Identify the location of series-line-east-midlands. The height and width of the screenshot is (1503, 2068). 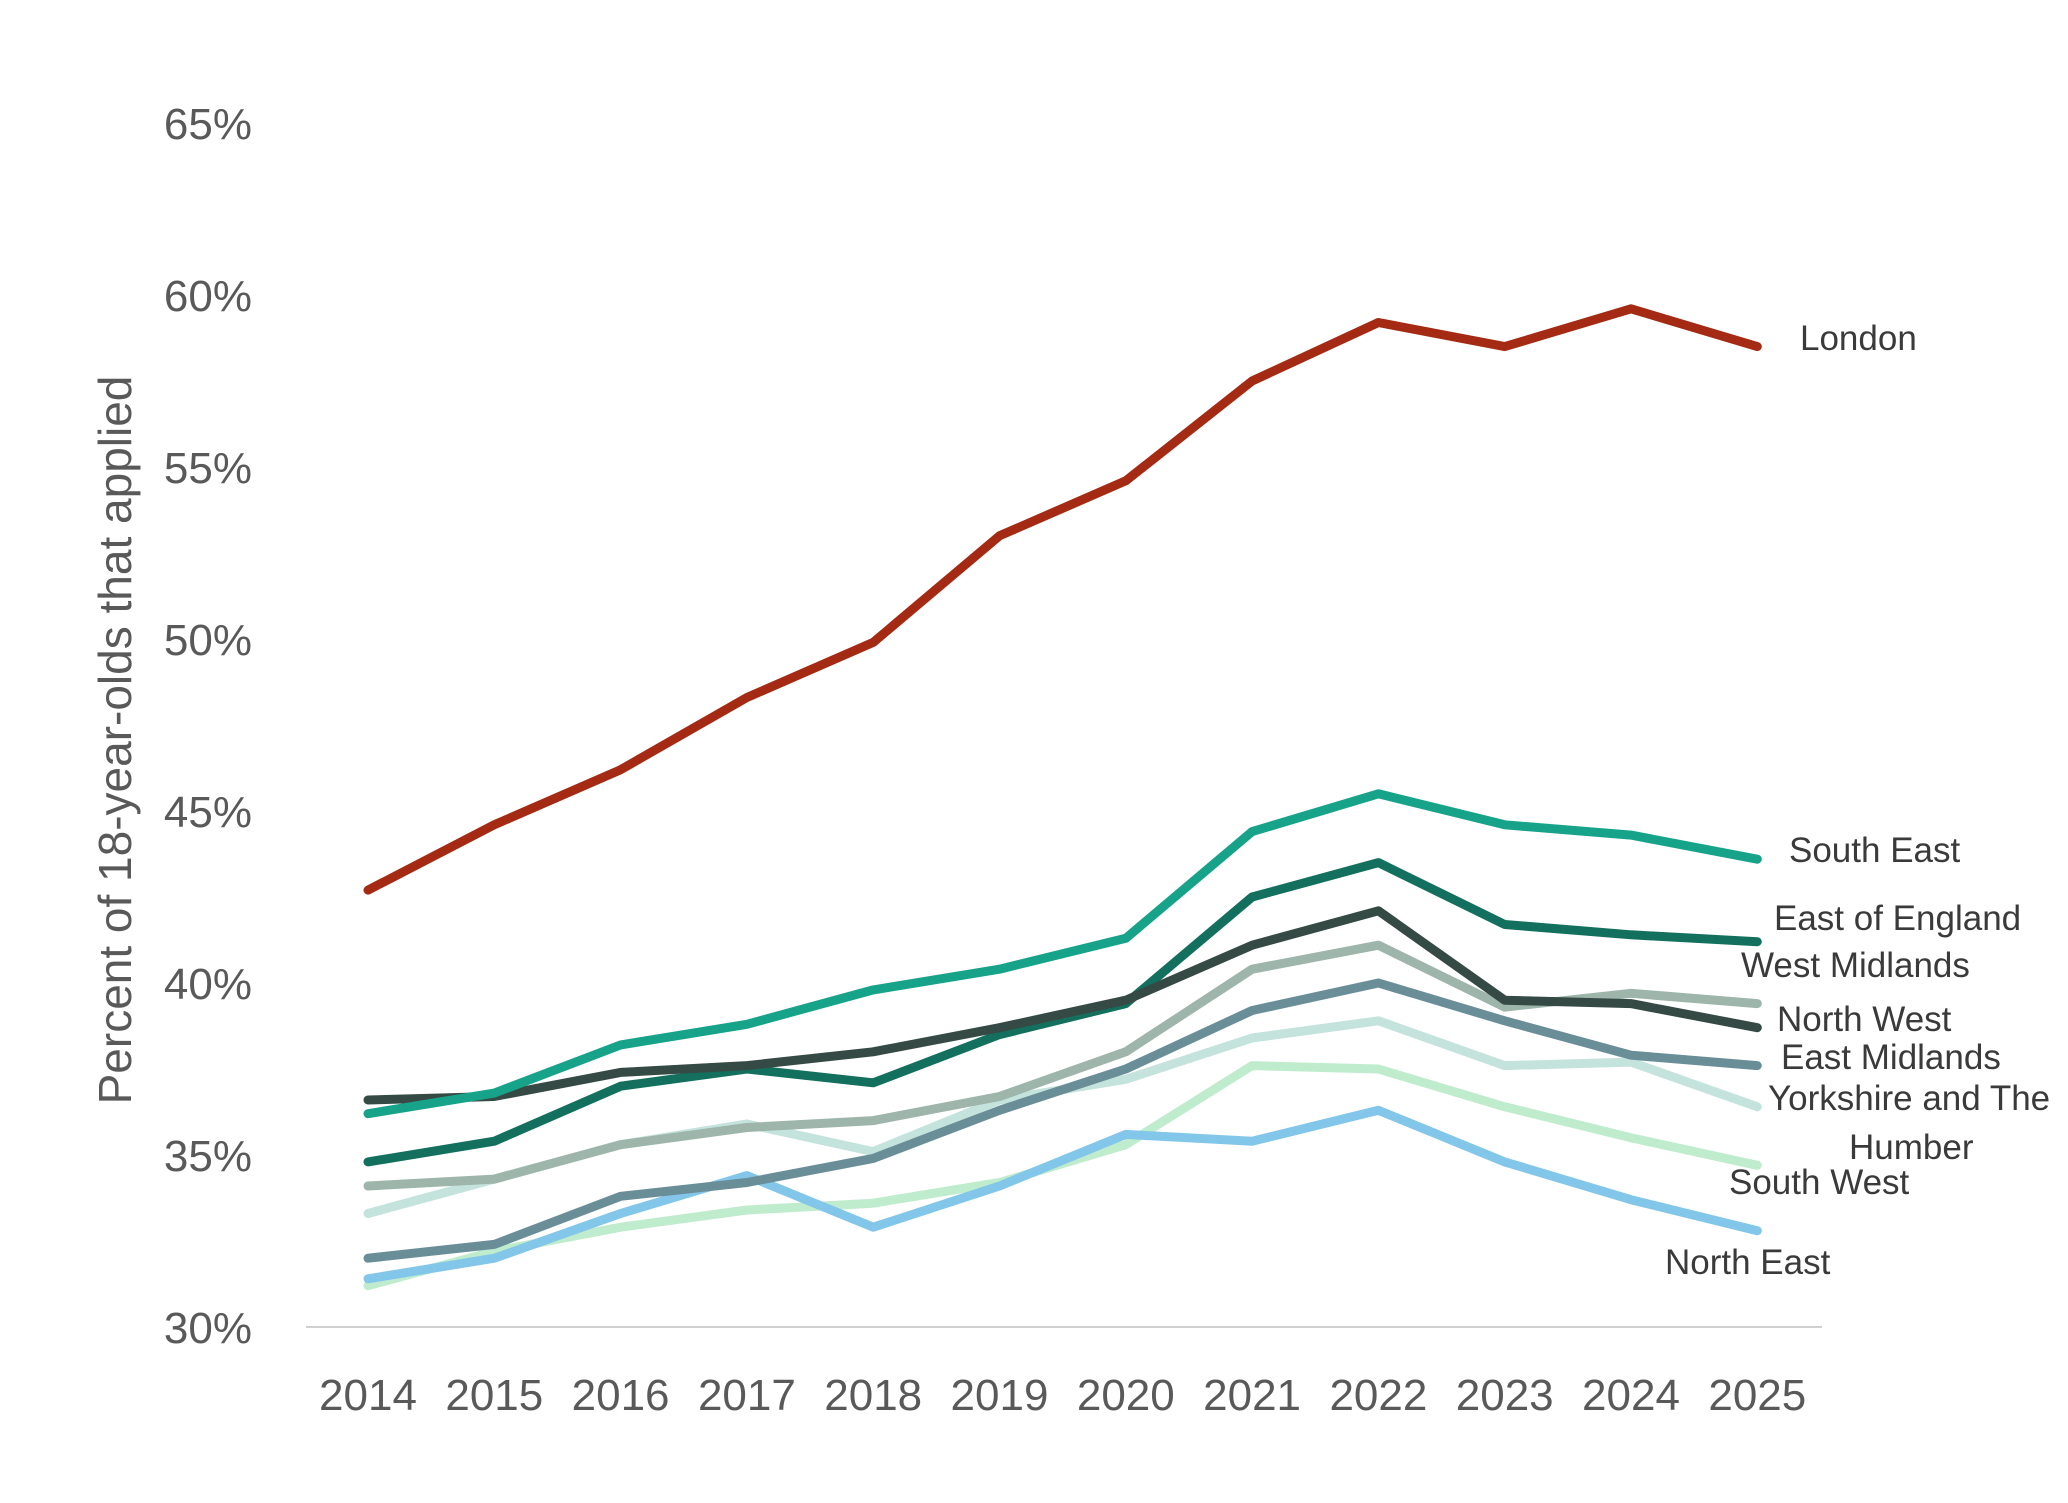
(1062, 1120).